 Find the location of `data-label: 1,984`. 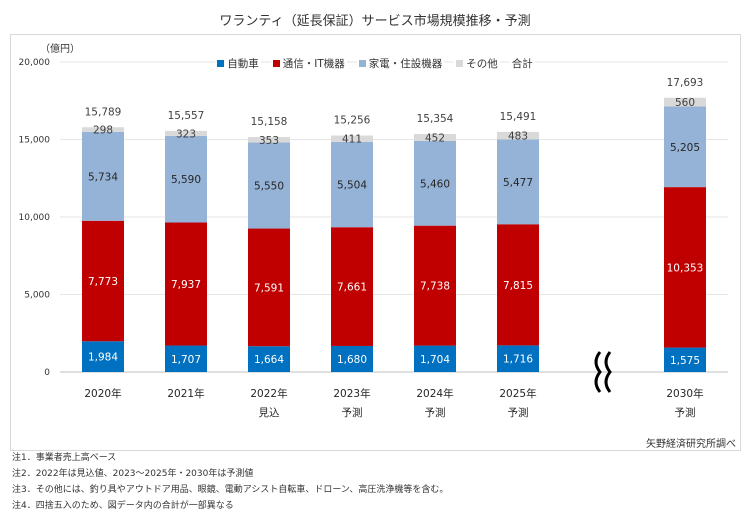

data-label: 1,984 is located at coordinates (103, 358).